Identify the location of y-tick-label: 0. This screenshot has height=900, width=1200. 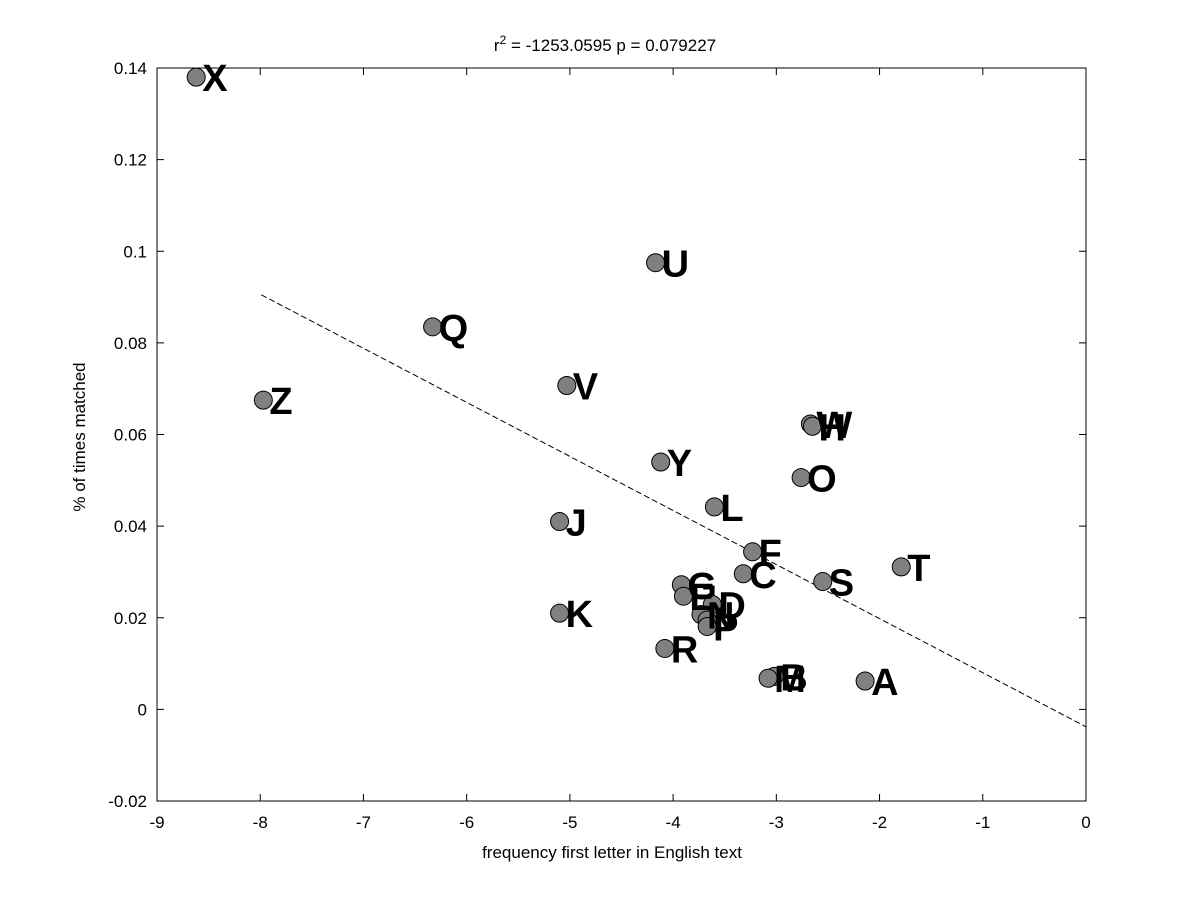
(142, 709).